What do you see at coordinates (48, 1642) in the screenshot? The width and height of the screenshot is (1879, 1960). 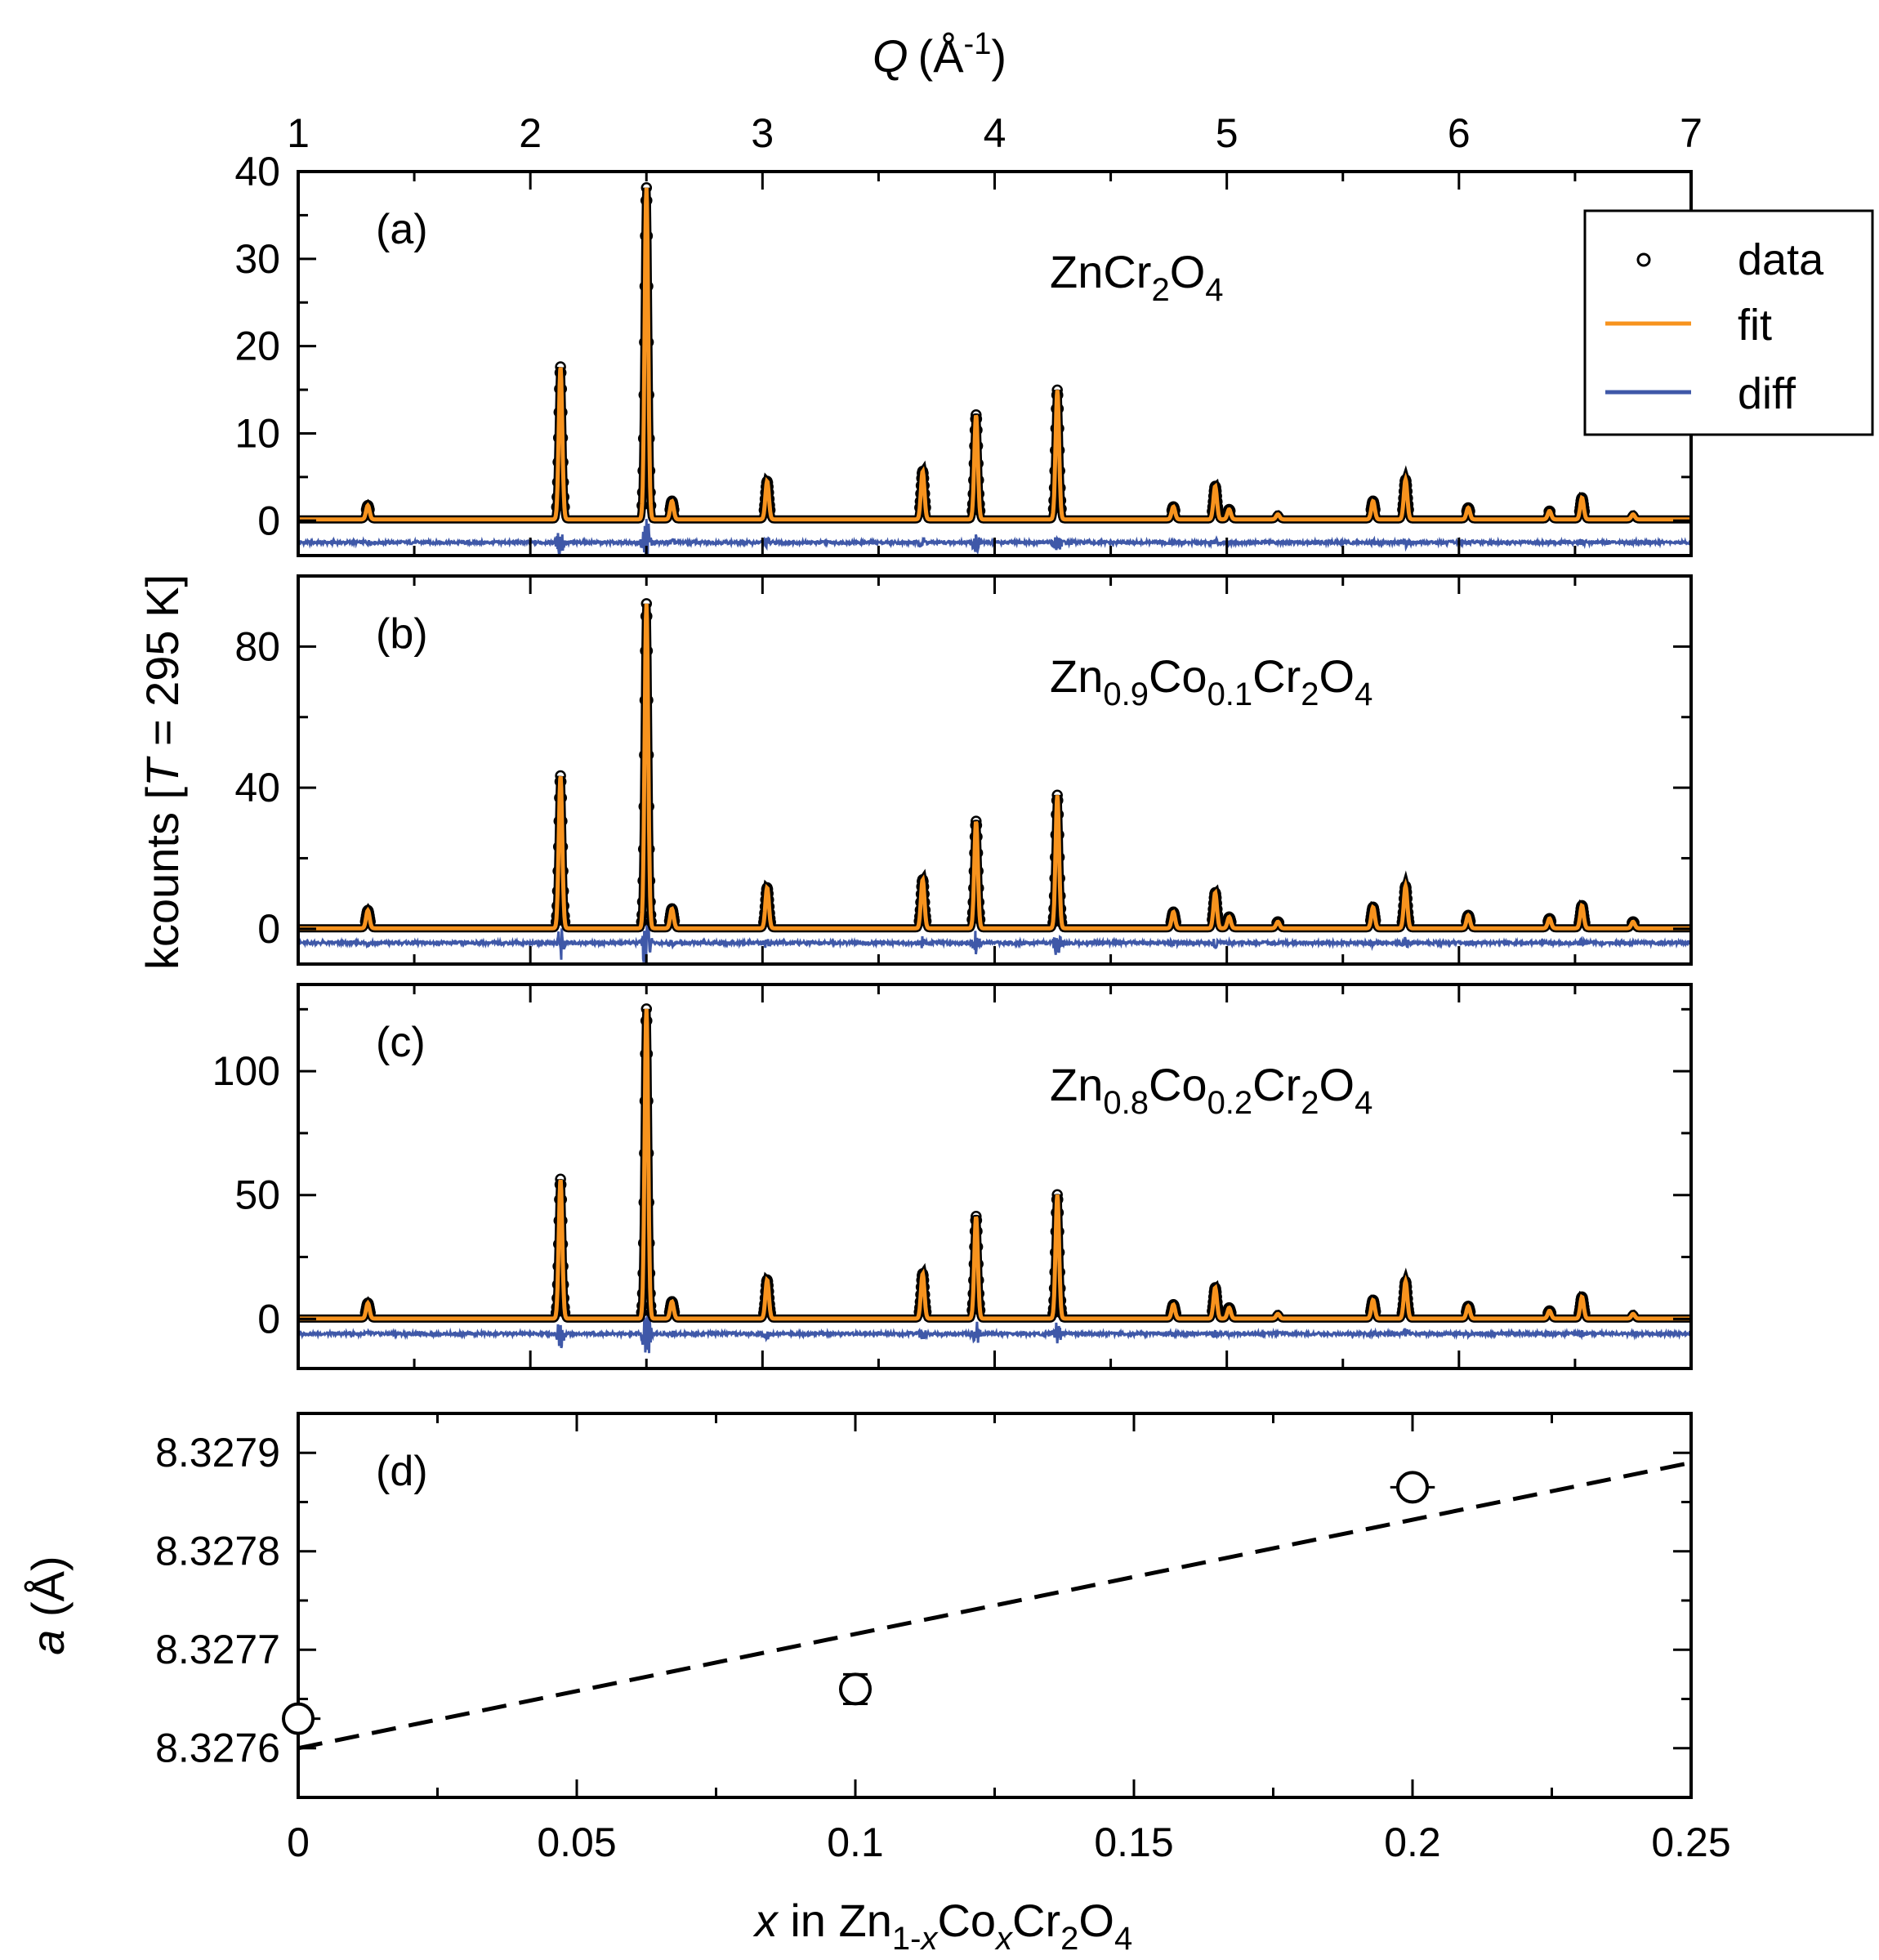 I see `y-title-symbol: a` at bounding box center [48, 1642].